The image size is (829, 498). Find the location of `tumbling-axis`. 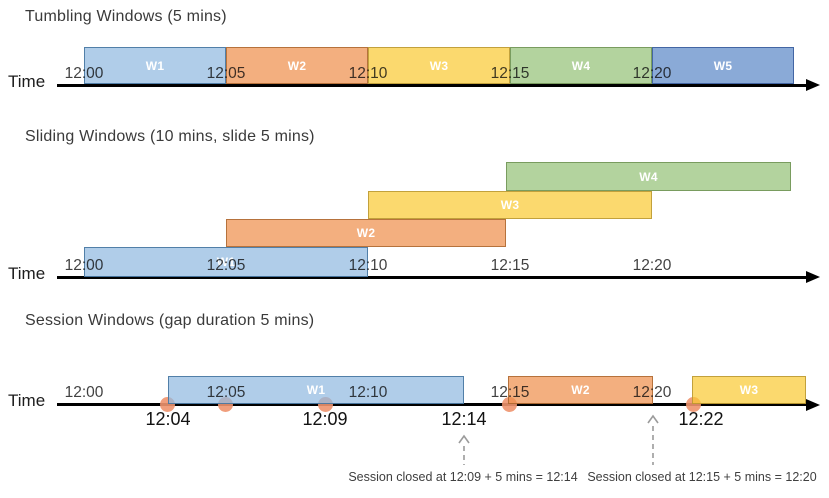

tumbling-axis is located at coordinates (431, 85).